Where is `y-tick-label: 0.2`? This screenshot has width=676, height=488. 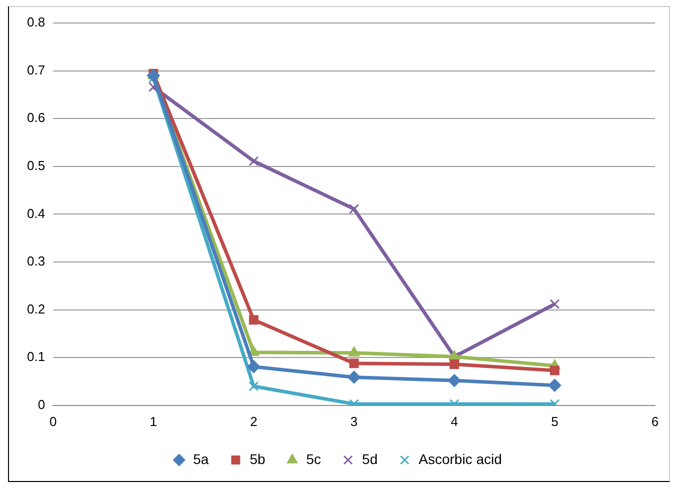 y-tick-label: 0.2 is located at coordinates (36, 308).